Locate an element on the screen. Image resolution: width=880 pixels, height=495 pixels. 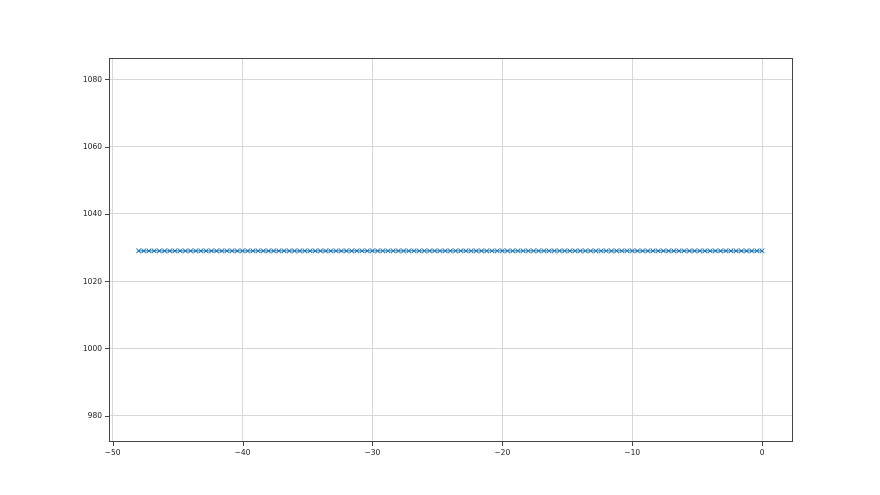
y-tick-label: 1020 is located at coordinates (92, 281).